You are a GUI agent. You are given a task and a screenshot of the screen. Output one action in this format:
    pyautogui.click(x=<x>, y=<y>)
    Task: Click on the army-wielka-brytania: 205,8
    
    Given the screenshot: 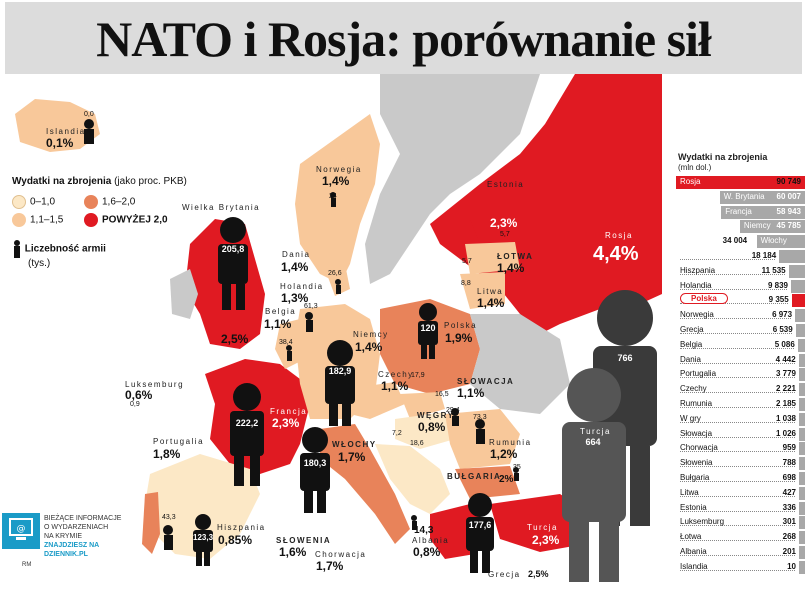 What is the action you would take?
    pyautogui.click(x=233, y=249)
    